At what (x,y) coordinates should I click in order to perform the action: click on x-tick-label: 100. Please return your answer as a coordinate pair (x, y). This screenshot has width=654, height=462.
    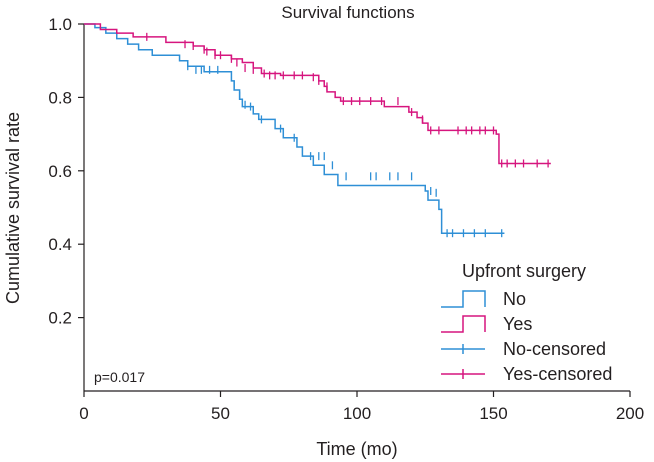
    Looking at the image, I should click on (357, 413).